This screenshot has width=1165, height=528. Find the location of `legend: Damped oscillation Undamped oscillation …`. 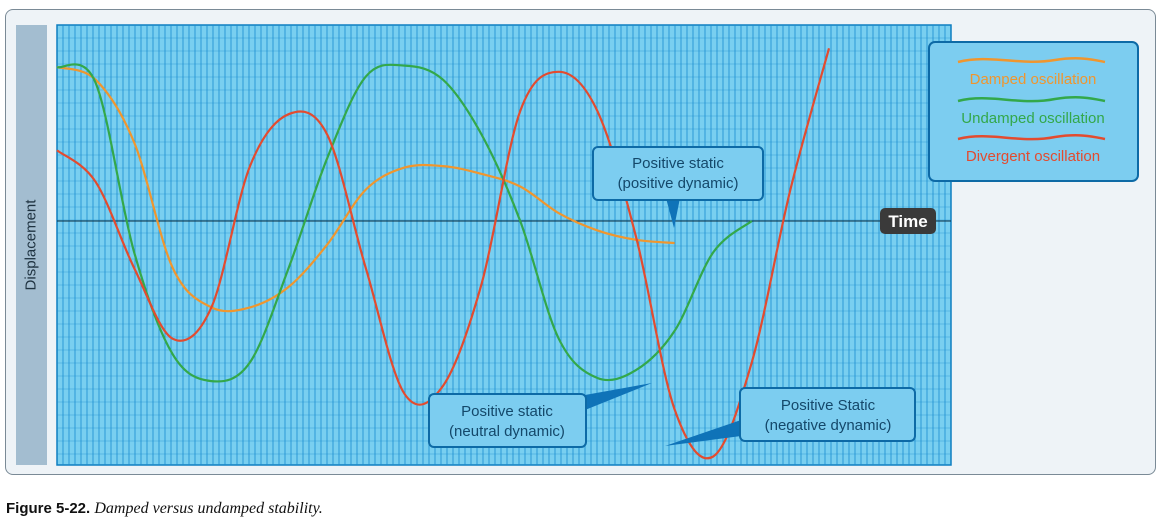

legend: Damped oscillation Undamped oscillation … is located at coordinates (1033, 111).